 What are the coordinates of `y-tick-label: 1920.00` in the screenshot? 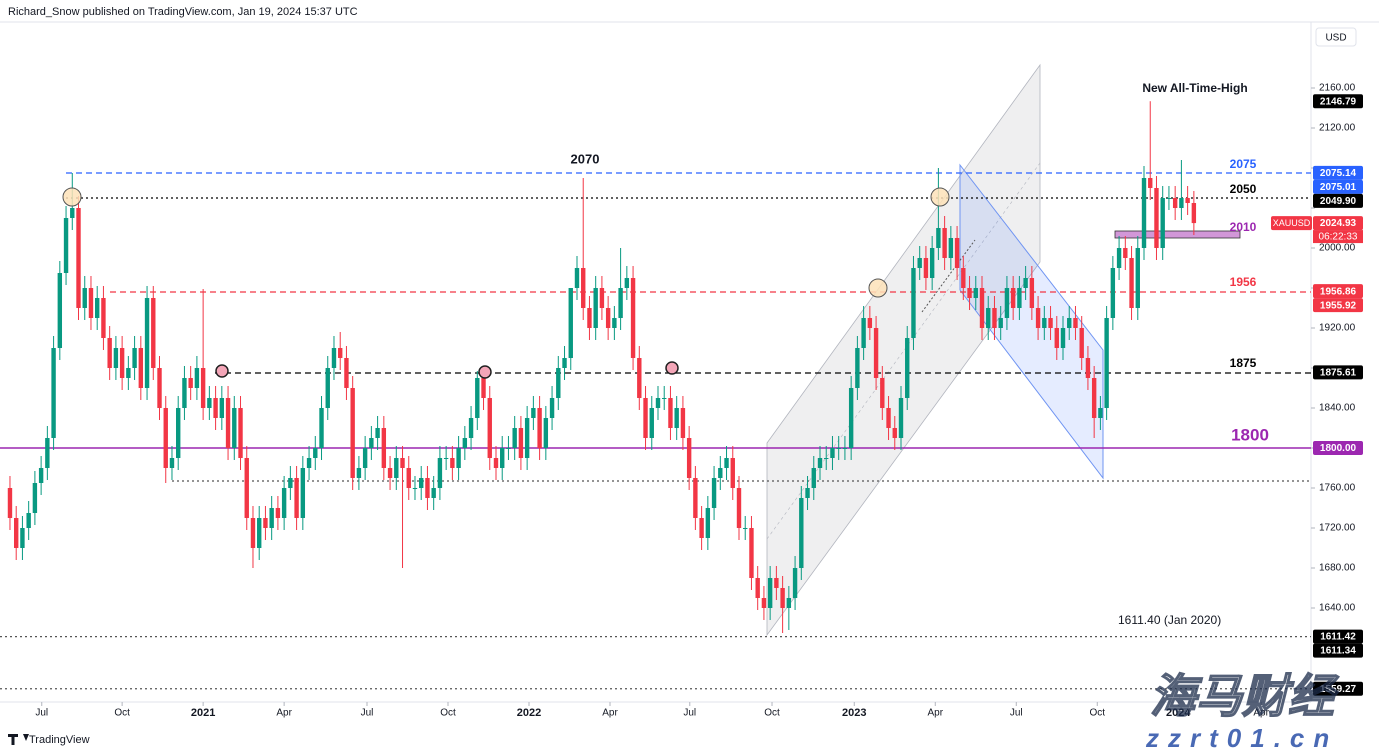 It's located at (1337, 328).